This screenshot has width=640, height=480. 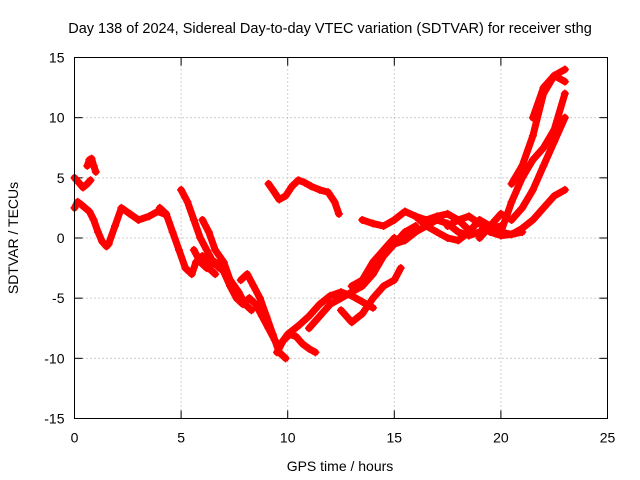 I want to click on y-tick-label: -5, so click(x=58, y=298).